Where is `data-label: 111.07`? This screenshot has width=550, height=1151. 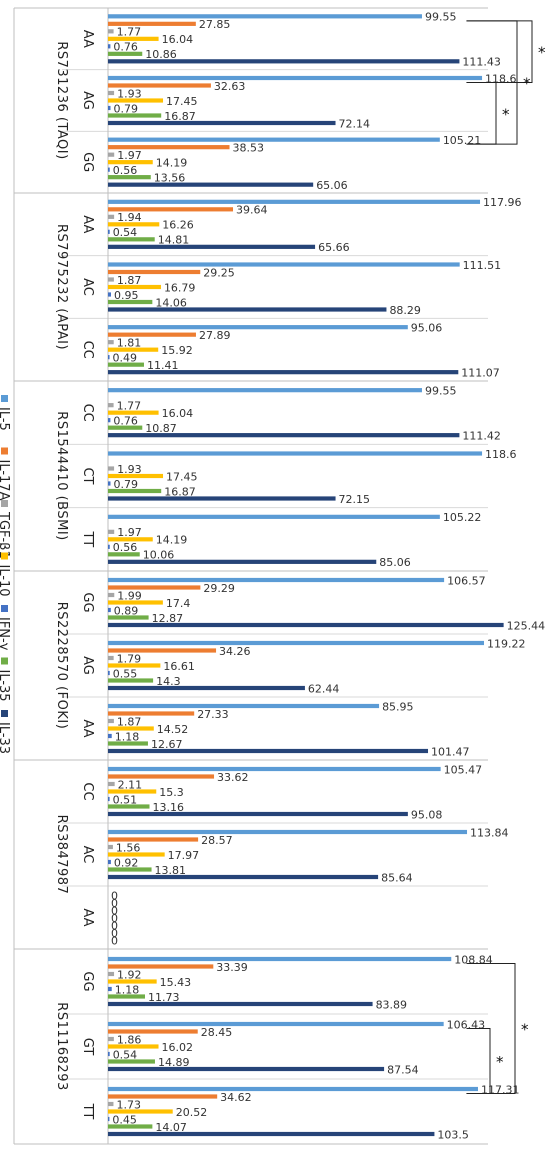 data-label: 111.07 is located at coordinates (480, 372).